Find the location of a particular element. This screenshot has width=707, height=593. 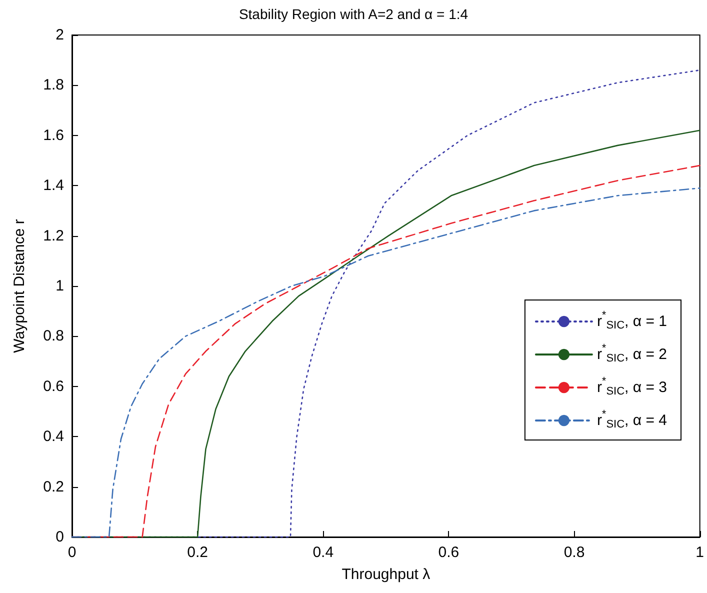

y-tick-label: 1.8 is located at coordinates (53, 85).